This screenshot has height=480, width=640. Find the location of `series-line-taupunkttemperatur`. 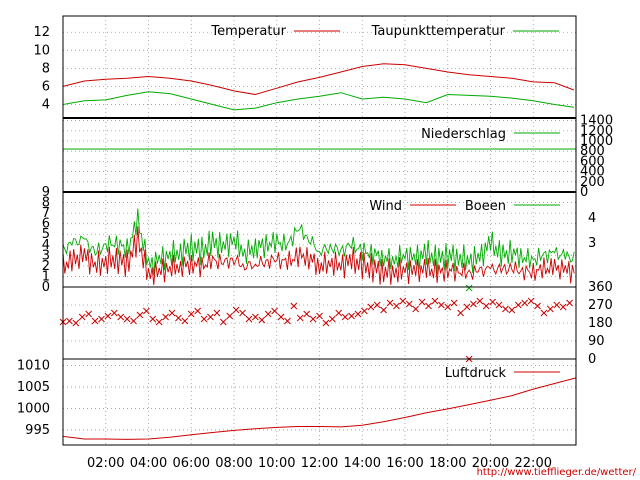

series-line-taupunkttemperatur is located at coordinates (318, 101).